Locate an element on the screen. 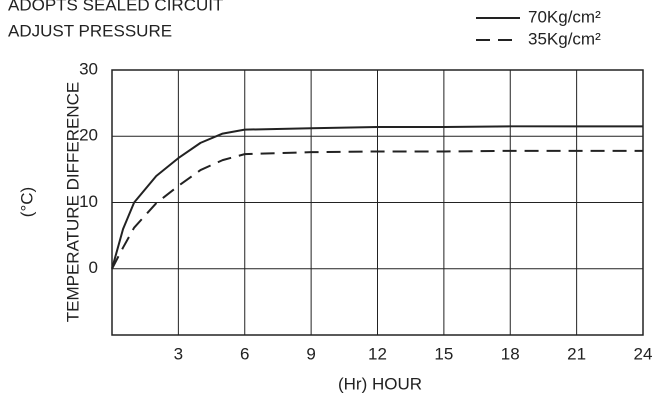 This screenshot has height=408, width=655. legend-label: 35Kg/cm² is located at coordinates (564, 38).